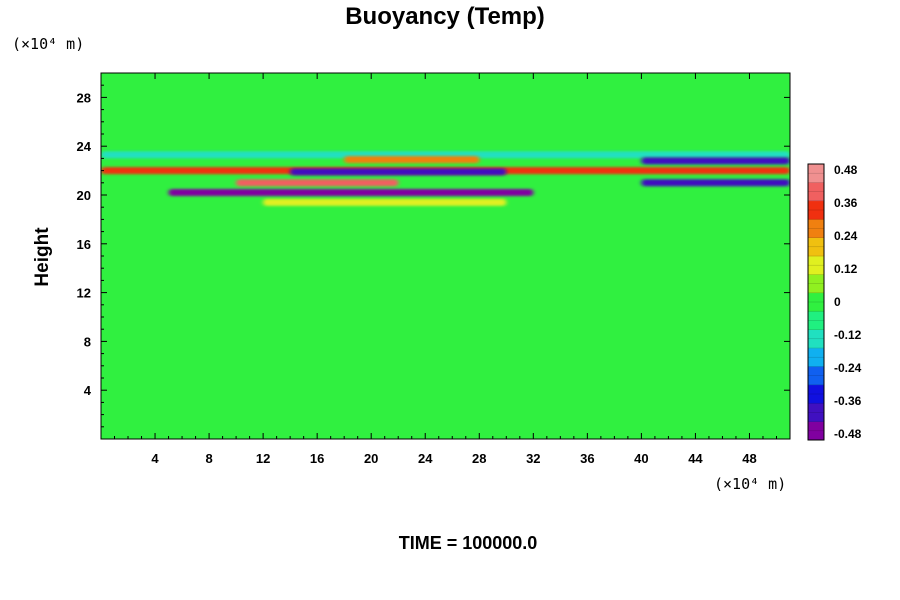 This screenshot has width=900, height=600. I want to click on y-tick-label: 4, so click(88, 390).